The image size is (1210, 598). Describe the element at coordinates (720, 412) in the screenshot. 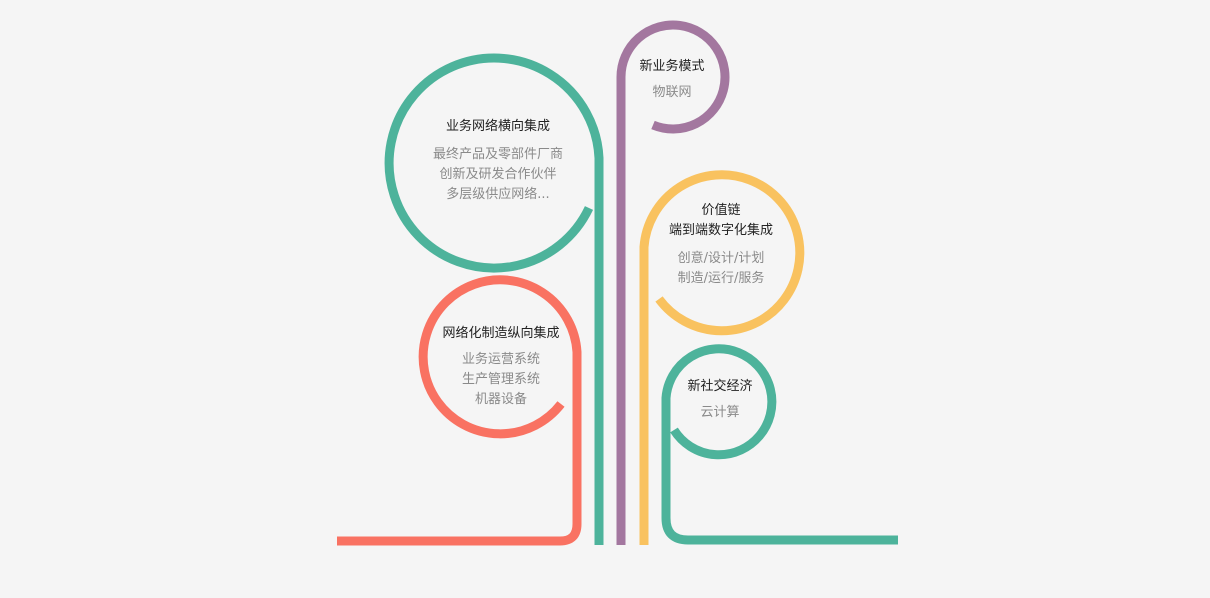

I see `node-line: 云计算` at that location.